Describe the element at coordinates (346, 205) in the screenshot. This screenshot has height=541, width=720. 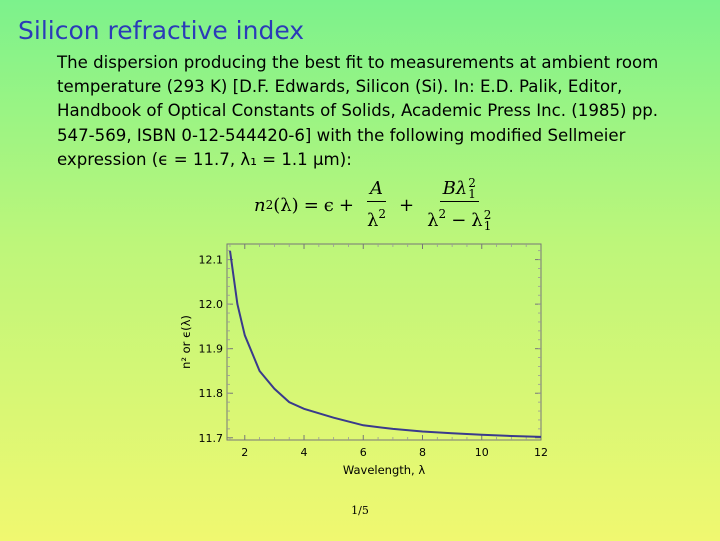
I see `formula-plus-1: +` at that location.